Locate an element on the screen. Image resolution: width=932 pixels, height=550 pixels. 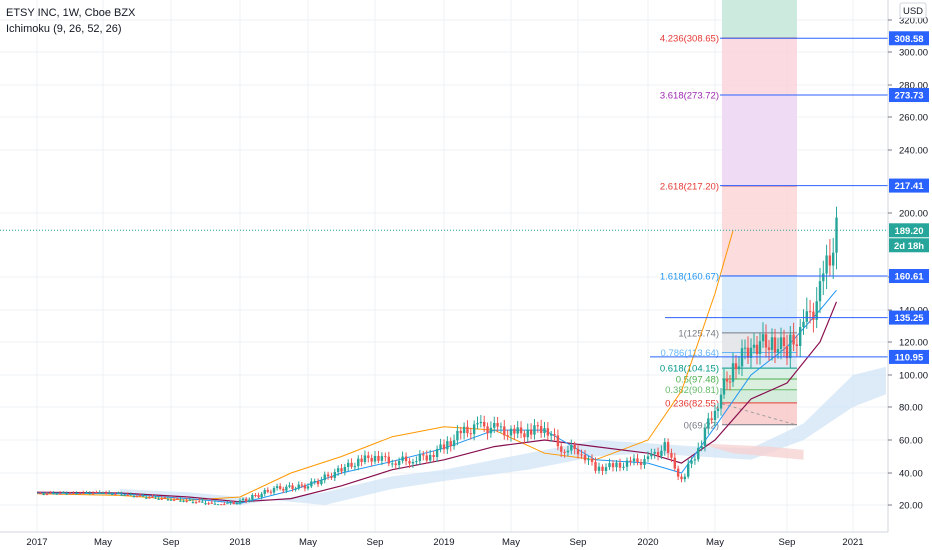
price-tick-label: 20.00 is located at coordinates (911, 506).